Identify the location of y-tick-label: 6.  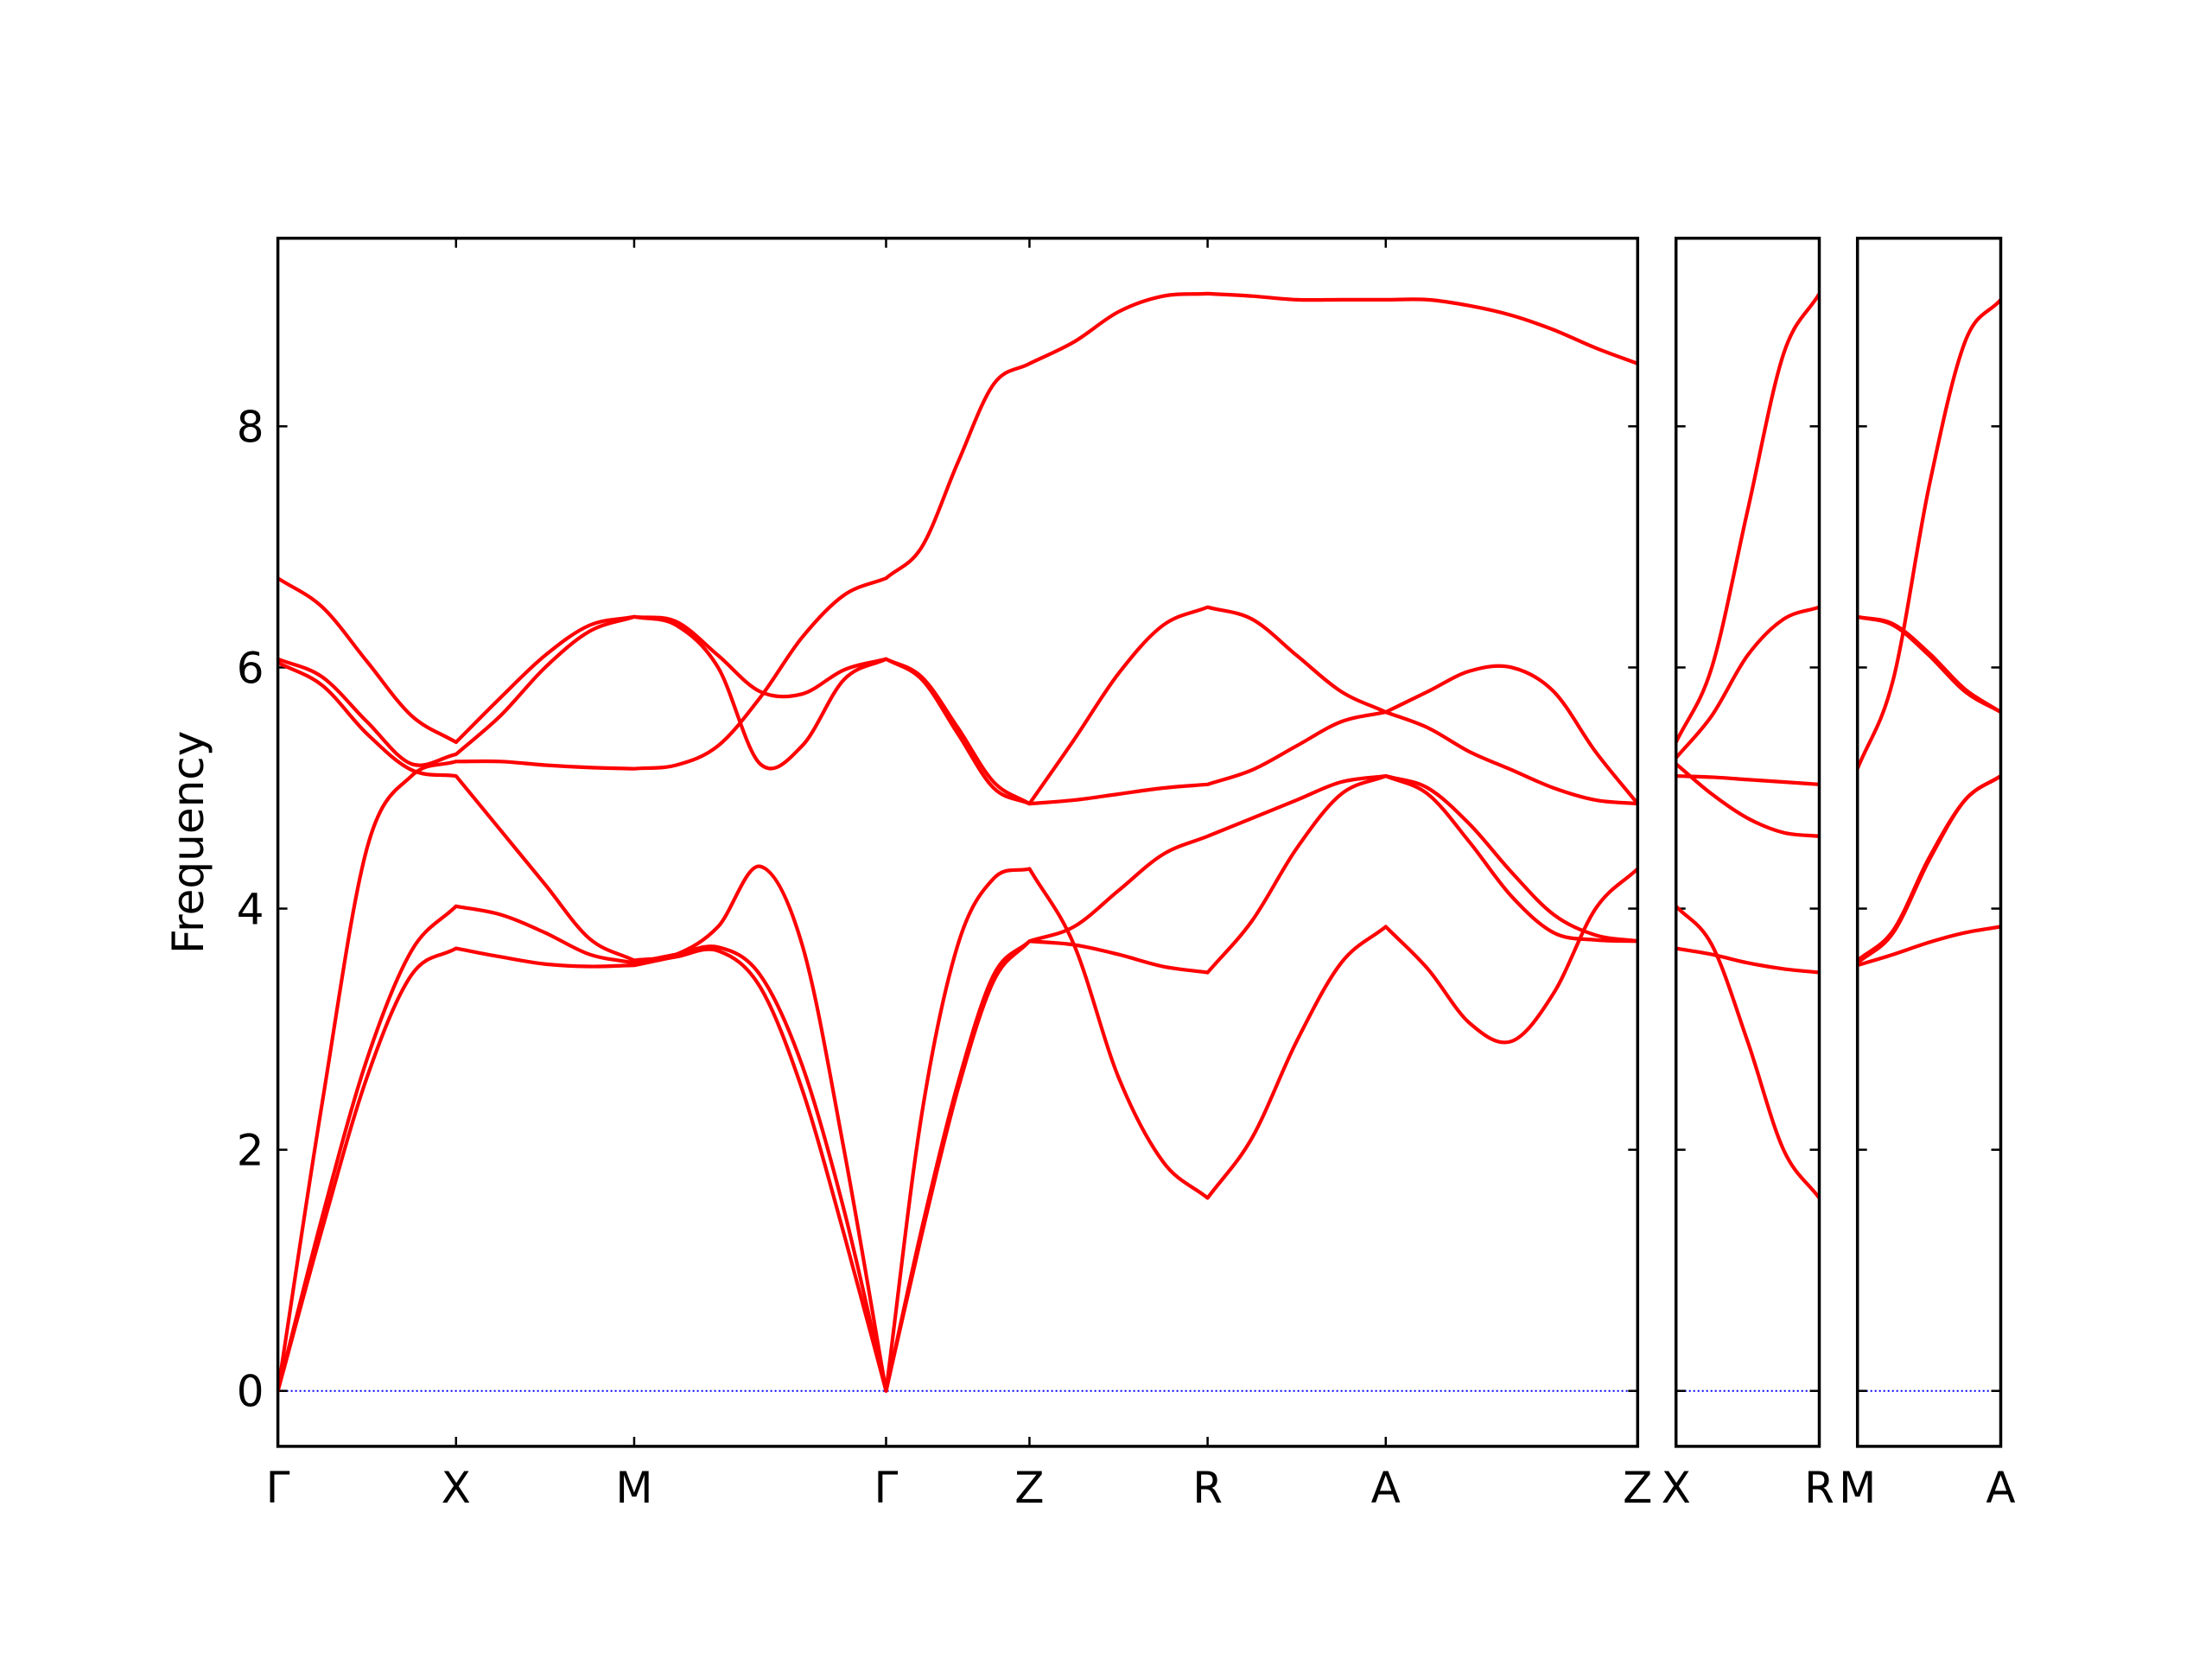
(250, 668).